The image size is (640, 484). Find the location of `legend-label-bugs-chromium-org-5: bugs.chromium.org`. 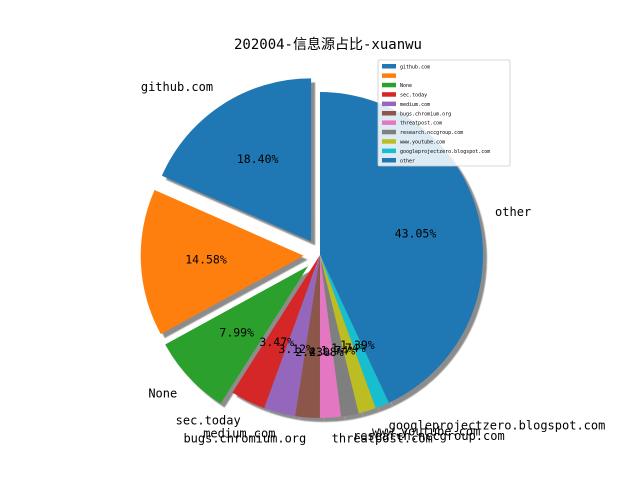

legend-label-bugs-chromium-org-5: bugs.chromium.org is located at coordinates (425, 114).